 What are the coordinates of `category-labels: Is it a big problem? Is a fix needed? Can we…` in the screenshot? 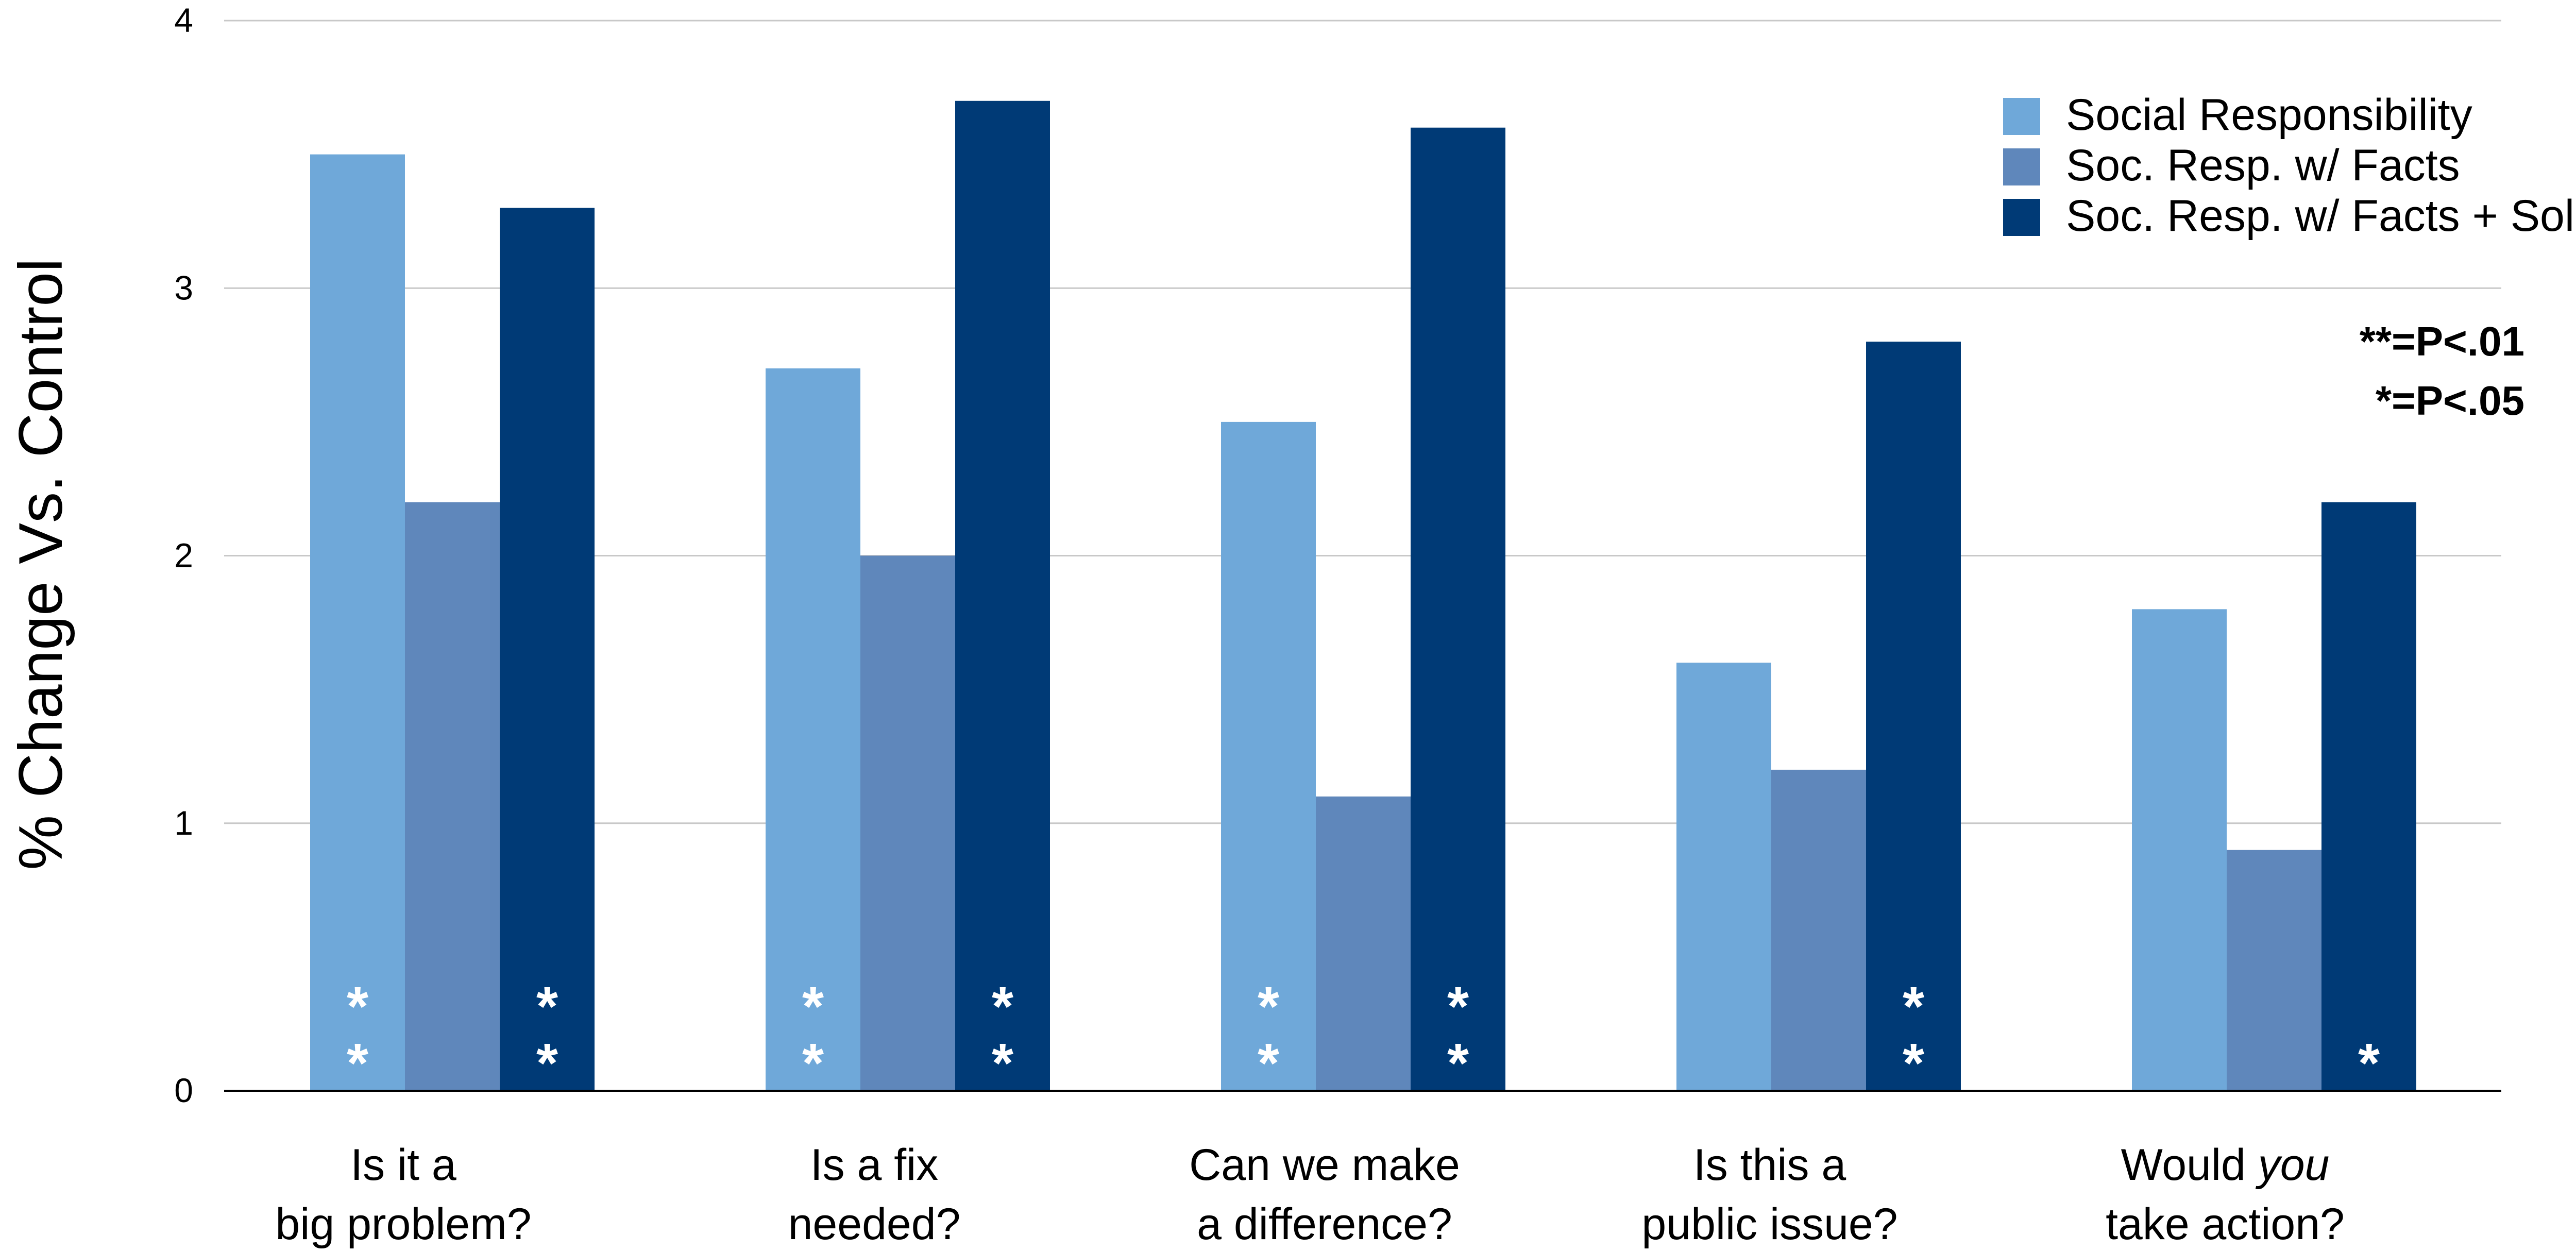 It's located at (1309, 1194).